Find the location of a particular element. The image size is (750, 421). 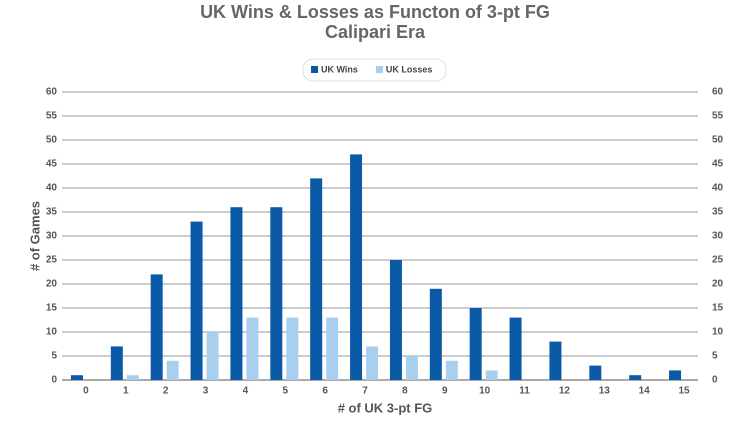

y-tick-label: 40 is located at coordinates (52, 188).